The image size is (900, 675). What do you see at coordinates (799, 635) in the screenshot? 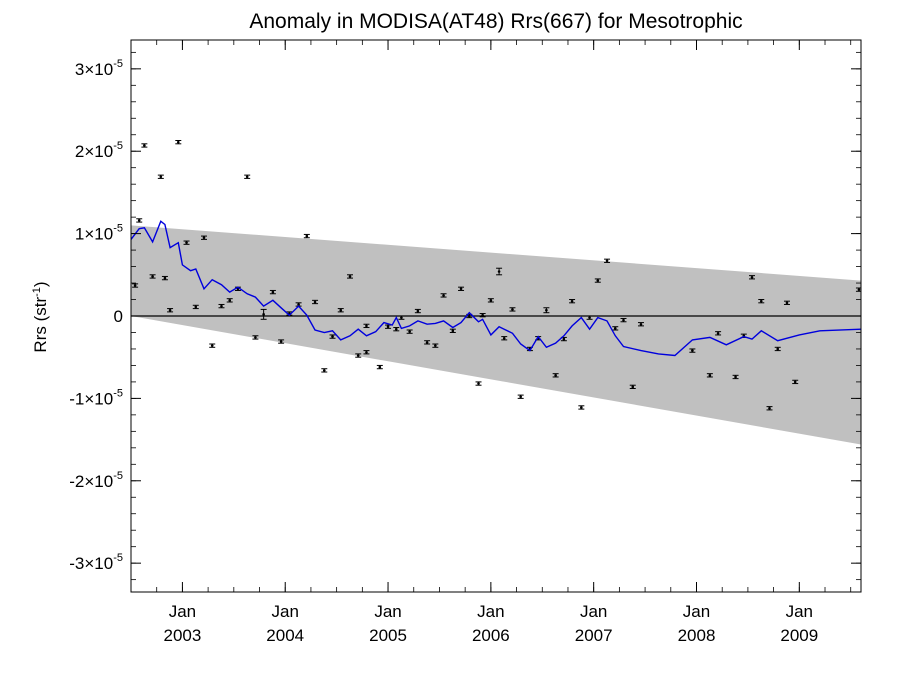
I see `x-tick-year: 2009` at bounding box center [799, 635].